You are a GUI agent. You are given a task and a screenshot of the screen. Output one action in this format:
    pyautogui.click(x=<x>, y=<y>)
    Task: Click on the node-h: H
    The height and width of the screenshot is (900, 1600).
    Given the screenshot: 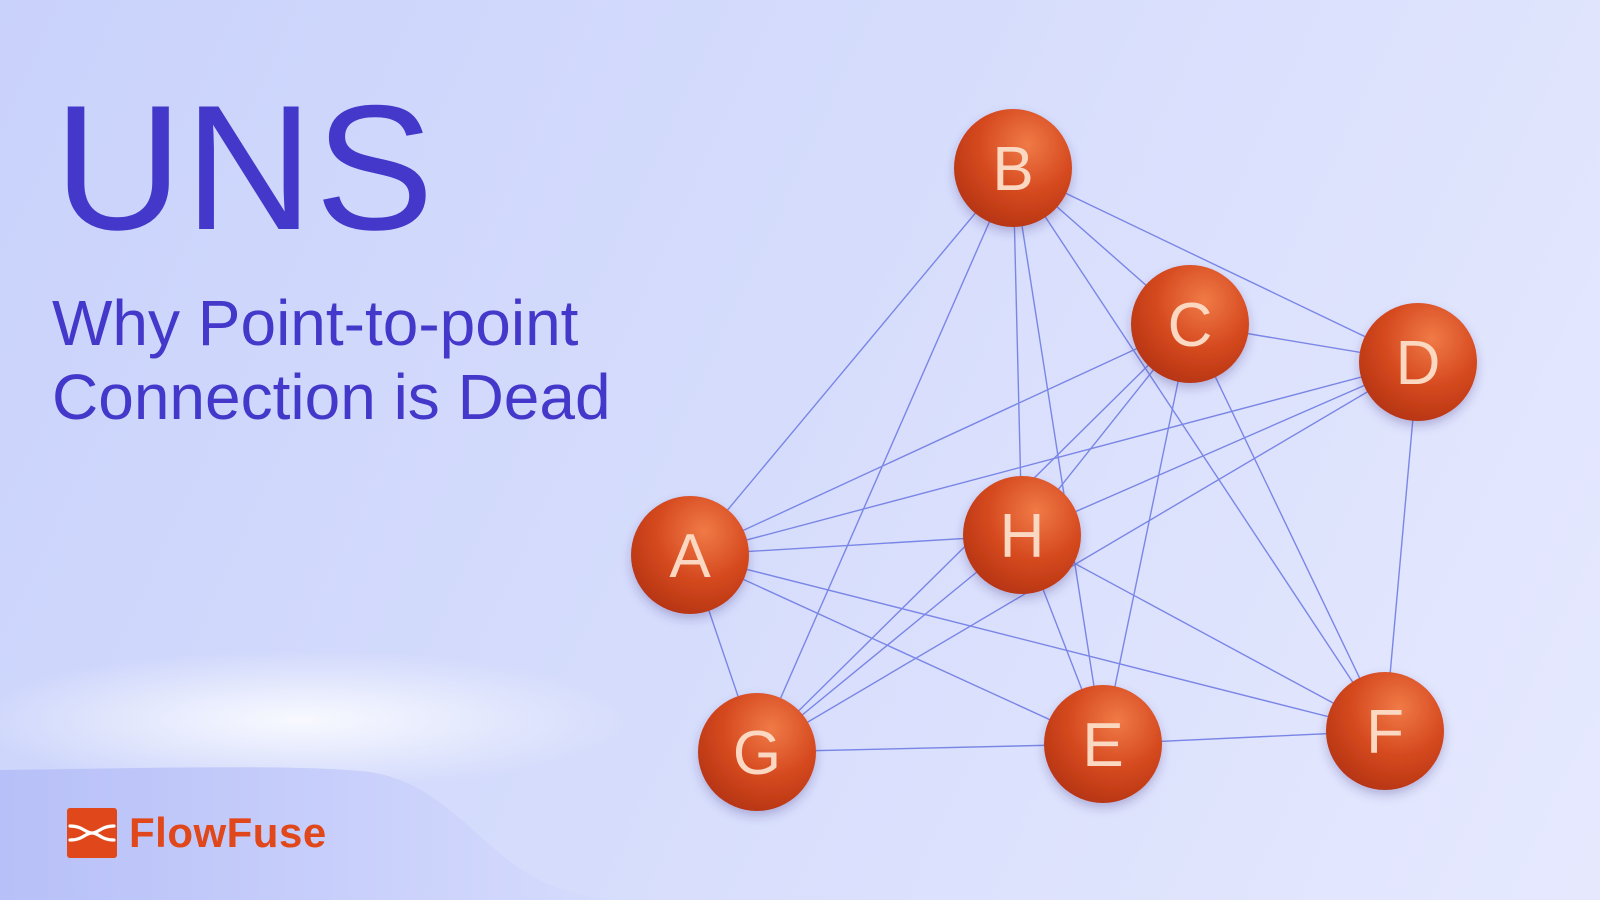 What is the action you would take?
    pyautogui.click(x=1022, y=535)
    